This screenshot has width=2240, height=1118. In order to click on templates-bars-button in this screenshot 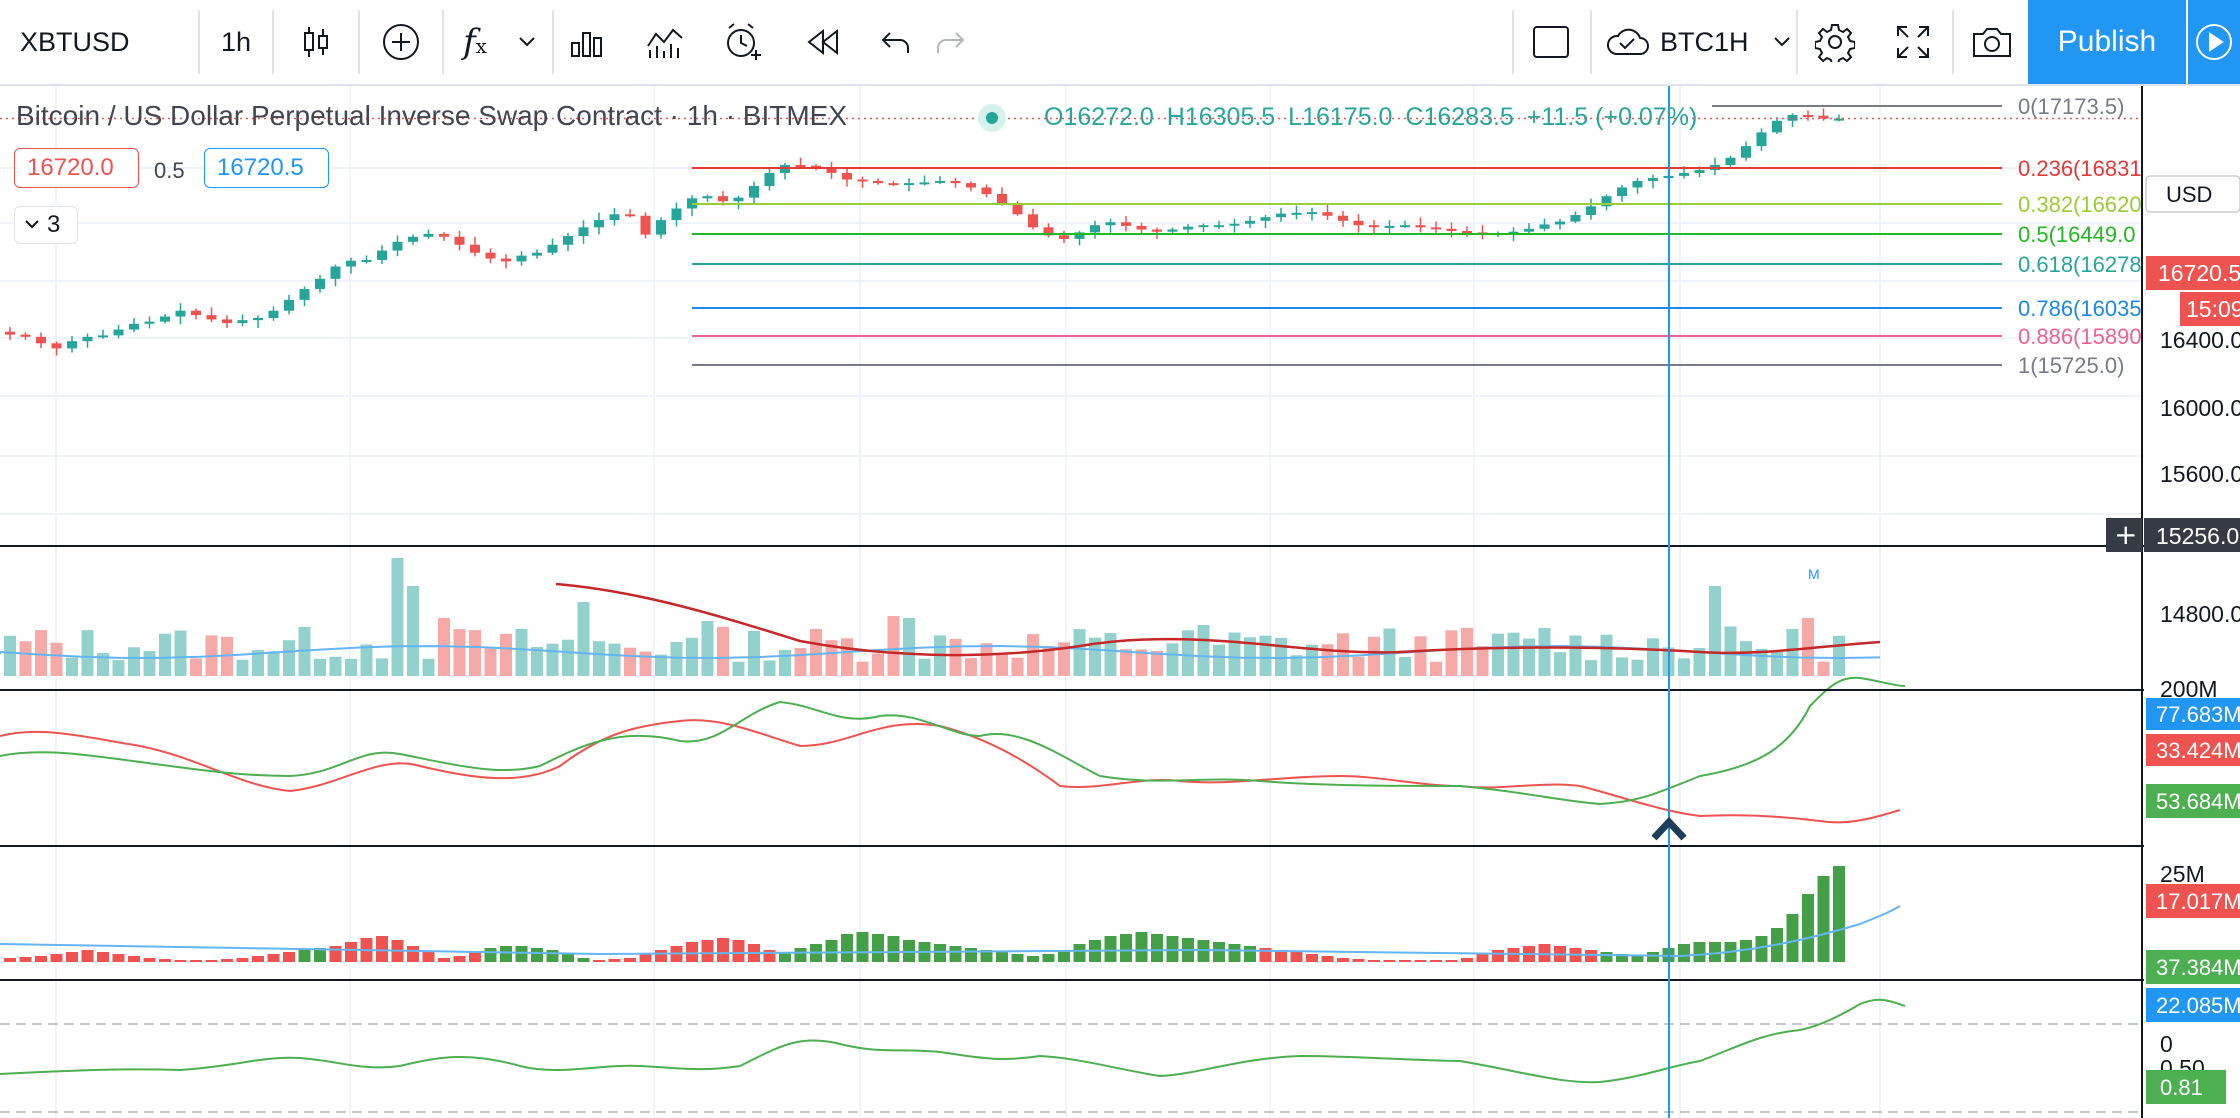, I will do `click(665, 42)`.